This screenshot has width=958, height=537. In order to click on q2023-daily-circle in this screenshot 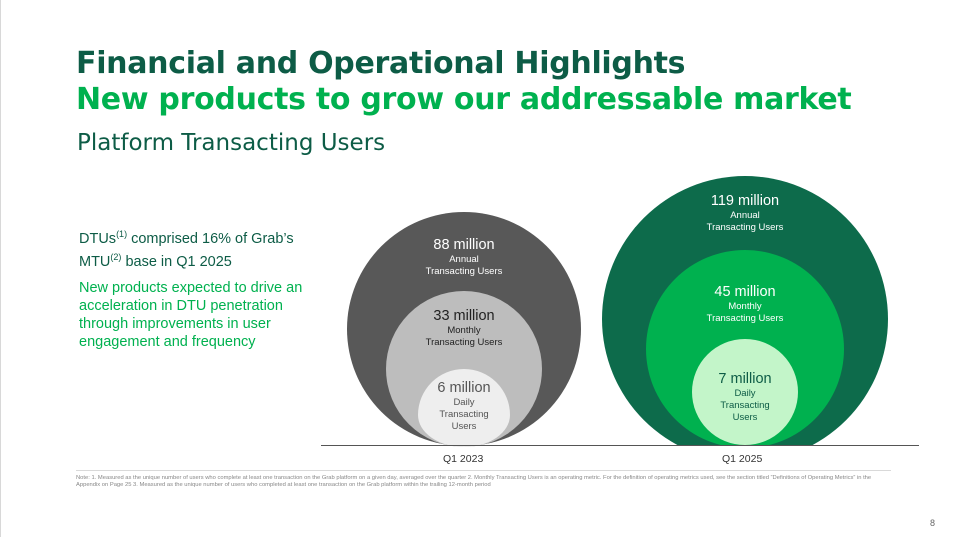, I will do `click(464, 408)`.